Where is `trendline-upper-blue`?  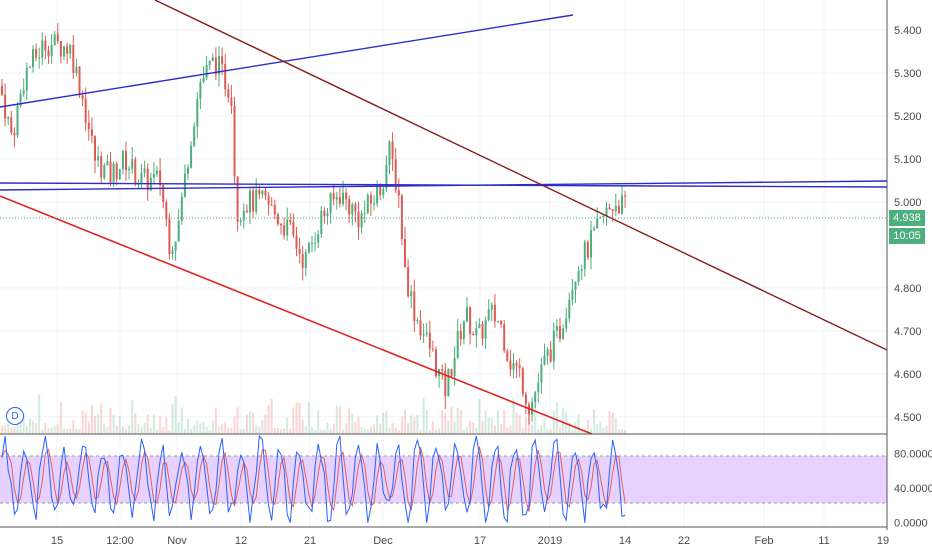
trendline-upper-blue is located at coordinates (287, 61).